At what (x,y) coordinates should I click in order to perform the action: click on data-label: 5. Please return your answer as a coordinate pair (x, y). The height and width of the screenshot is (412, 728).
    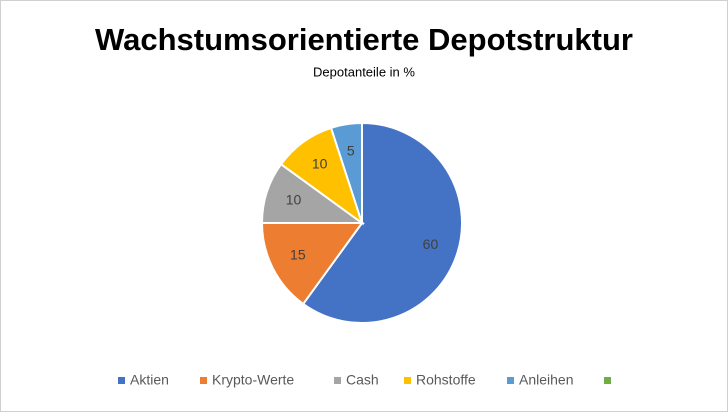
    Looking at the image, I should click on (351, 151).